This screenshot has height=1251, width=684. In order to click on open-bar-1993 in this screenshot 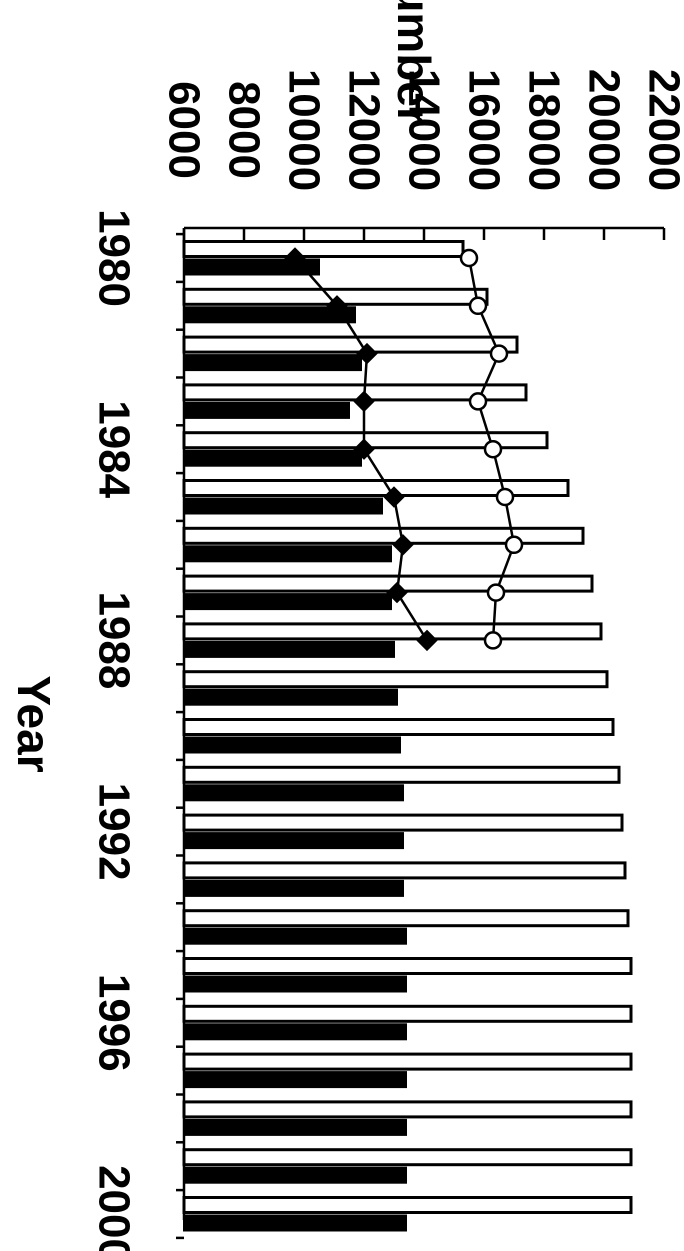, I will do `click(404, 870)`.